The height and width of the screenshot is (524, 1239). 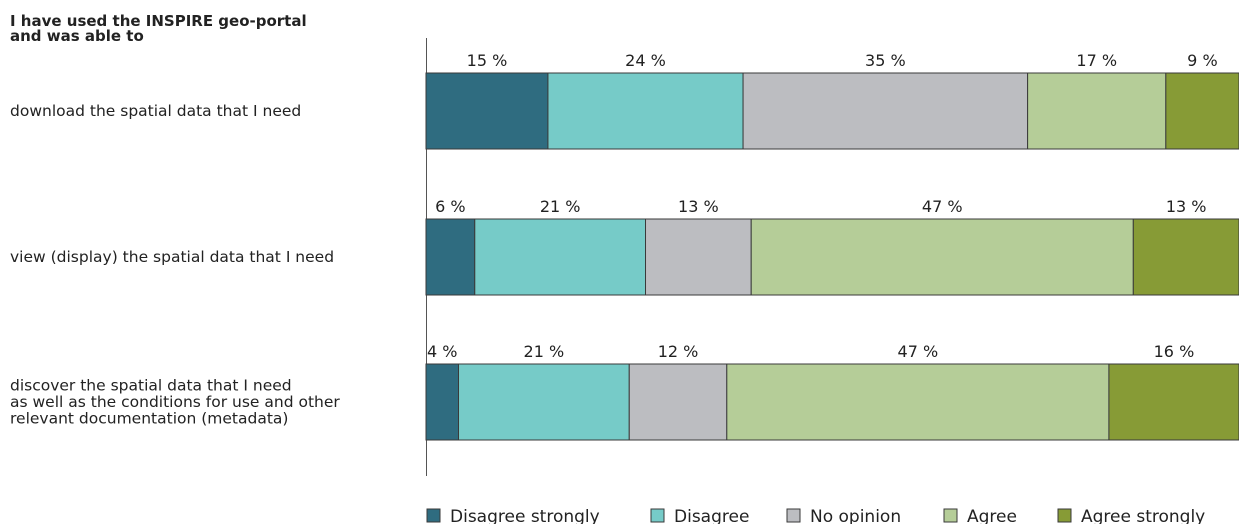 I want to click on legend-item-agree: Agree, so click(x=980, y=515).